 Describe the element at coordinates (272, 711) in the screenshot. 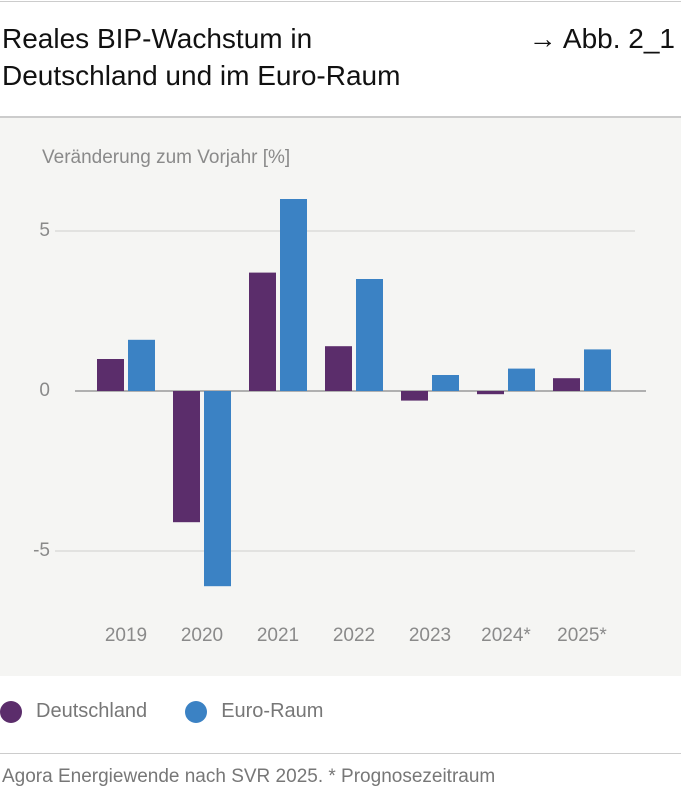

I see `legend-label: Euro-Raum` at that location.